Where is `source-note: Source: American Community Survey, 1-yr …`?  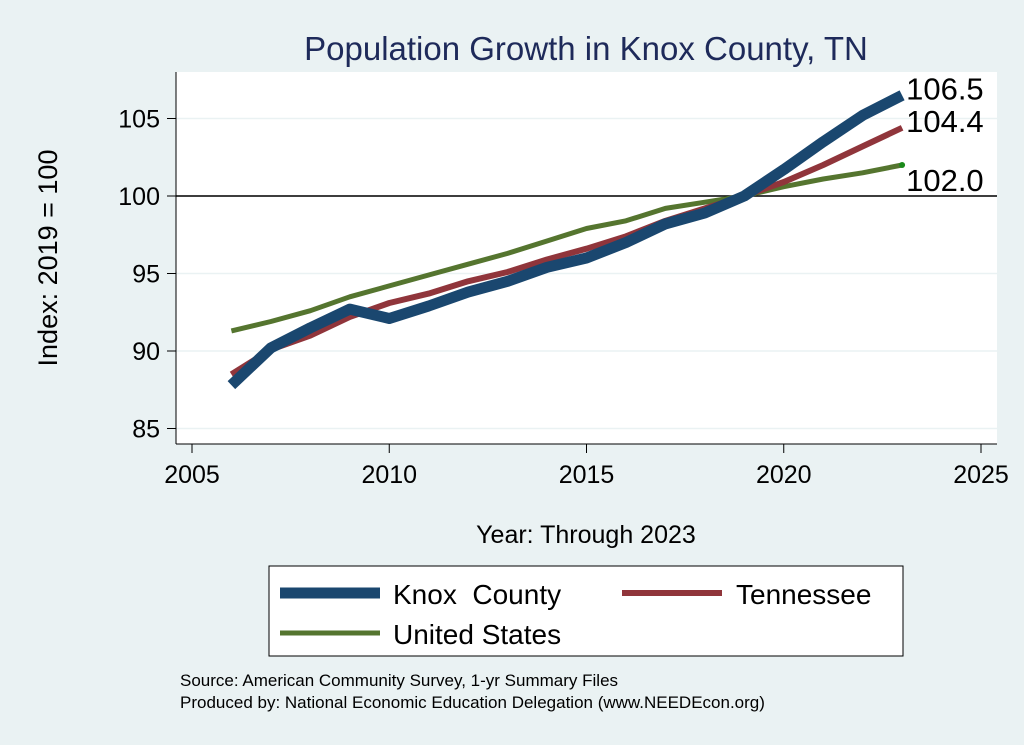
source-note: Source: American Community Survey, 1-yr … is located at coordinates (399, 680).